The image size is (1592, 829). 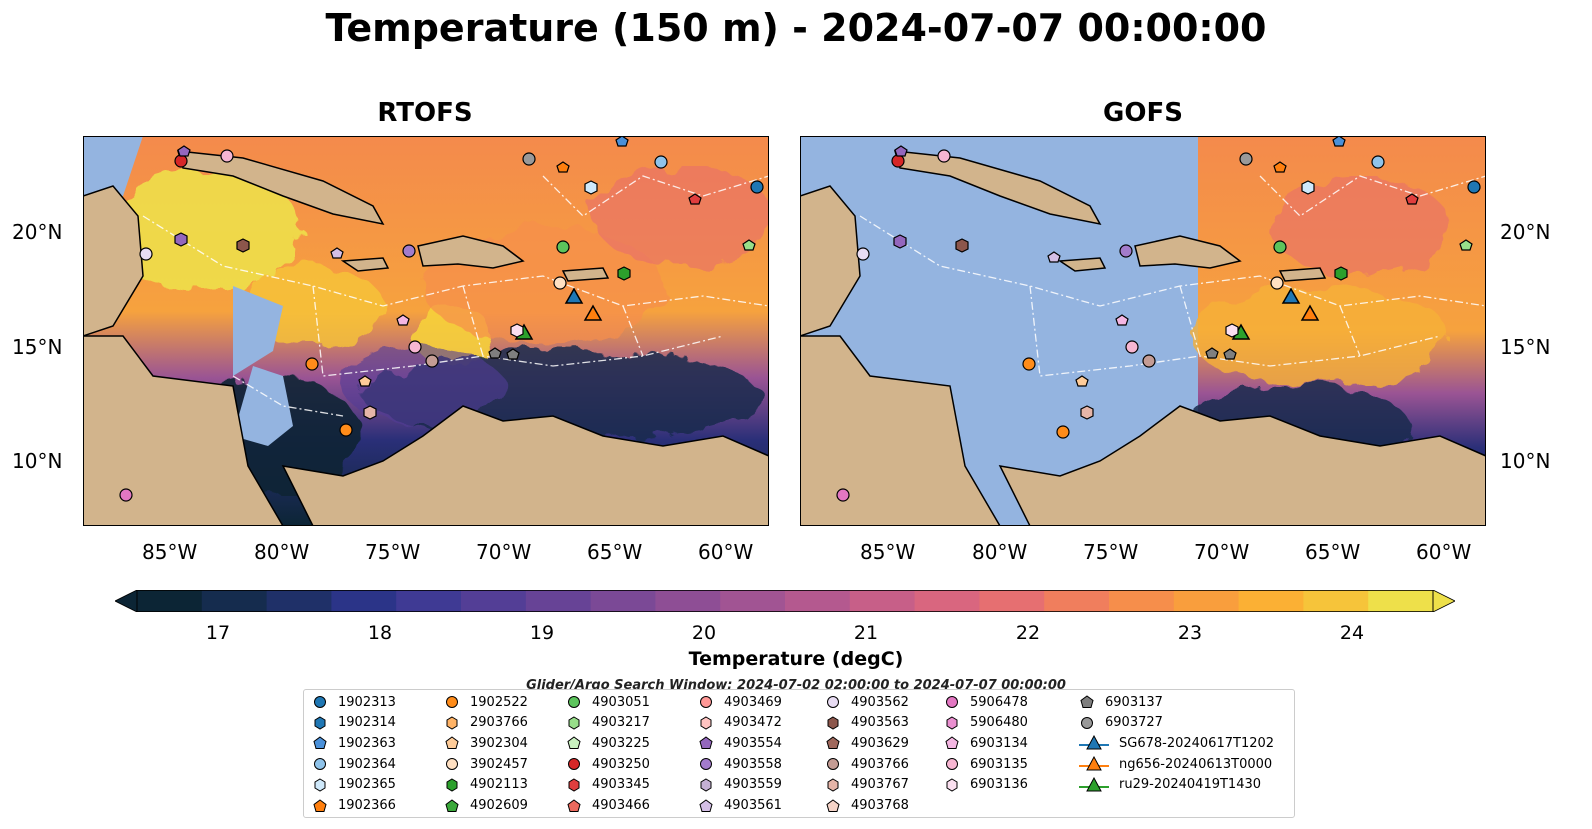 What do you see at coordinates (608, 702) in the screenshot?
I see `legend-item: 4903051` at bounding box center [608, 702].